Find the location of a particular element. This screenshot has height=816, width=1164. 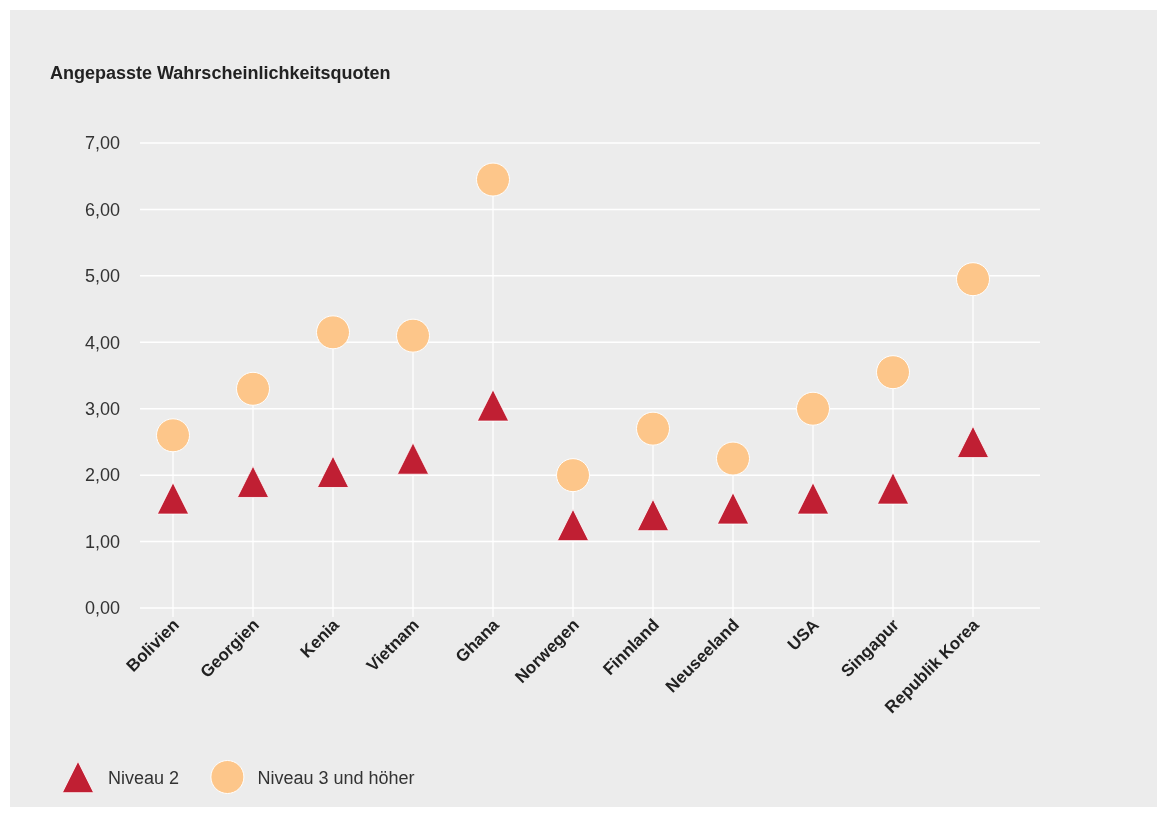

y-tick-label: 2,00 is located at coordinates (102, 475).